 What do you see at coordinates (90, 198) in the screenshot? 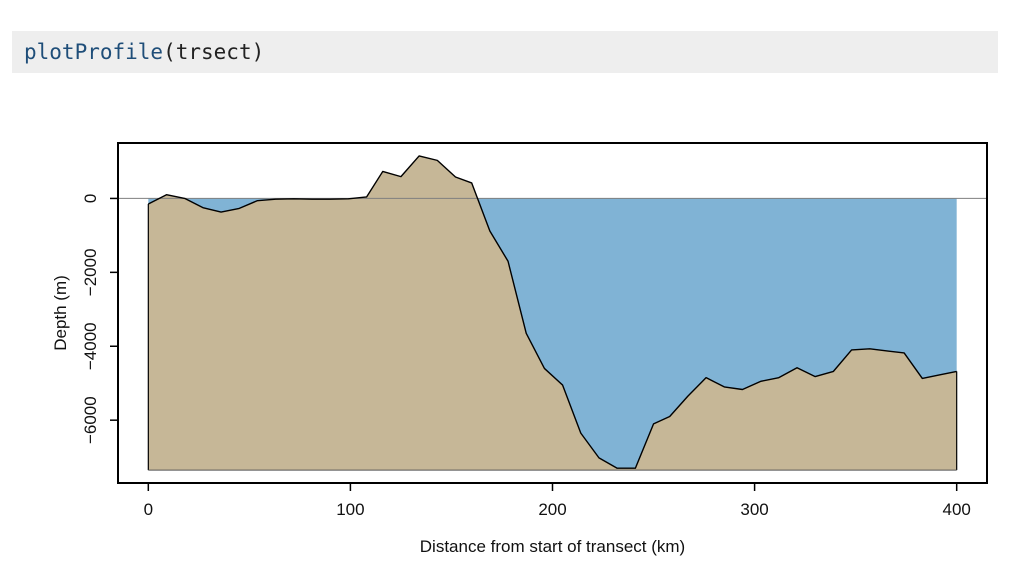
I see `y-tick-label: 0` at bounding box center [90, 198].